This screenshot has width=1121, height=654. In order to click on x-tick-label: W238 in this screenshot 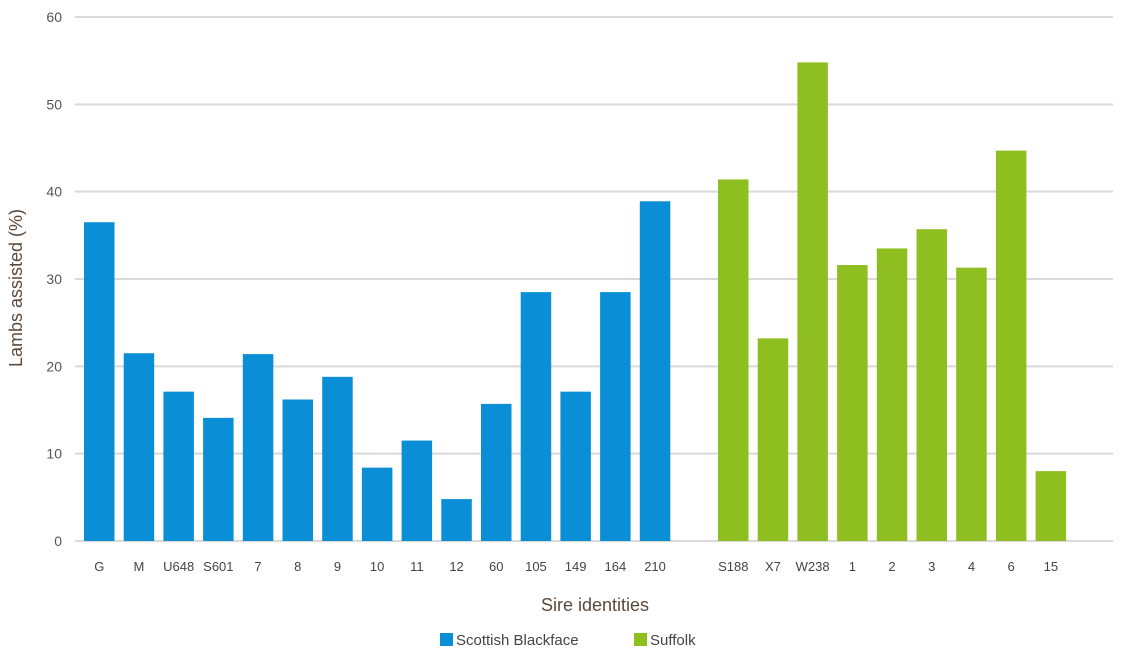, I will do `click(813, 566)`.